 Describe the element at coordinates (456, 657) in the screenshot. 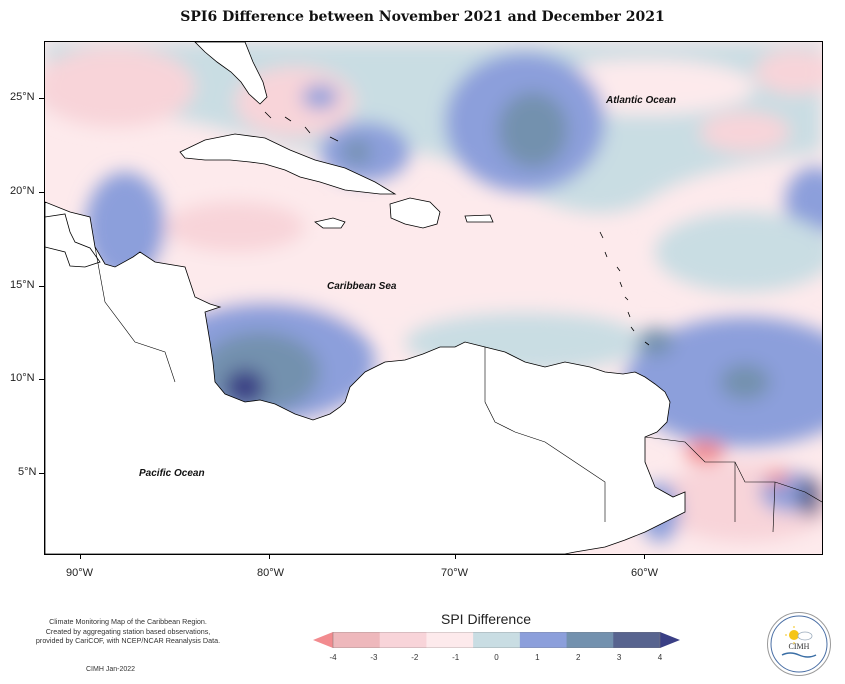

I see `legend-tick-label: -1` at that location.